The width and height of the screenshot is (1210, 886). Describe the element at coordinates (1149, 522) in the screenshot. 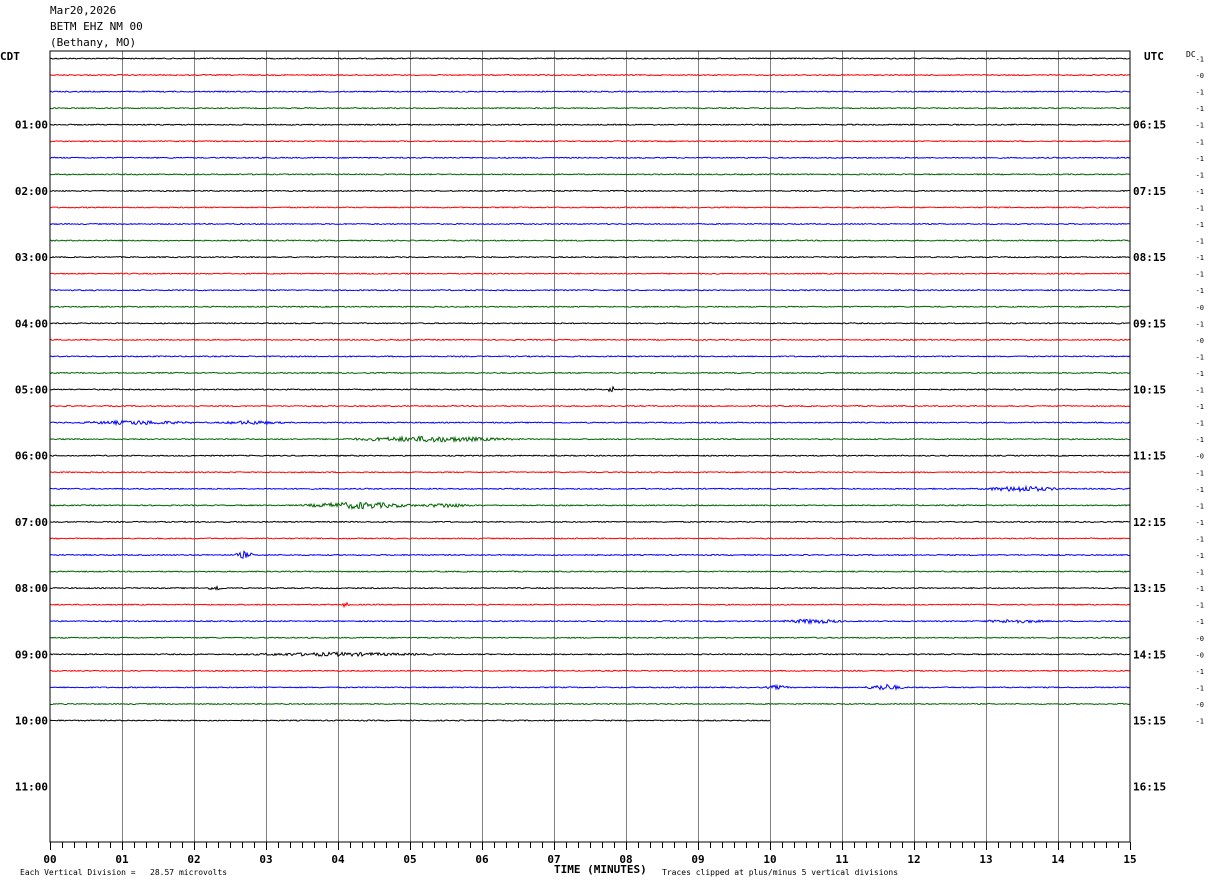

I see `right-hour-label: 12:15` at that location.